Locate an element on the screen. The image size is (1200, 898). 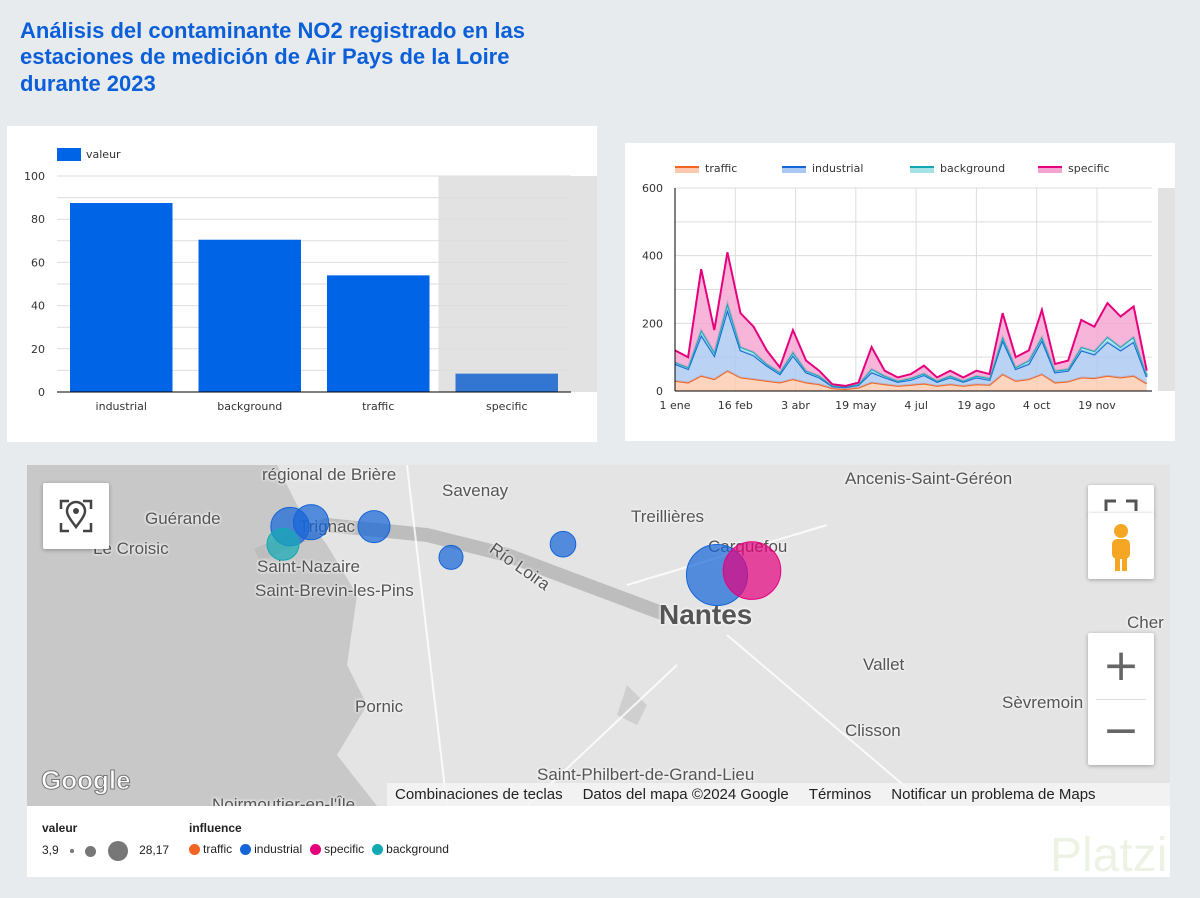
pegman-icon is located at coordinates (1121, 547).